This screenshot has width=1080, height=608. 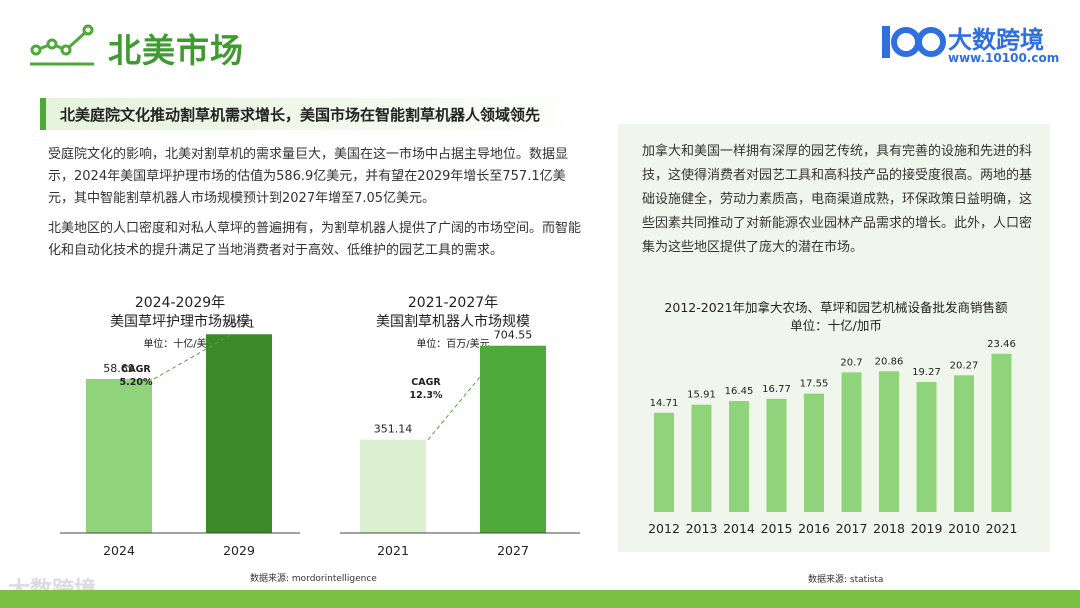 What do you see at coordinates (964, 365) in the screenshot?
I see `chart3-value-label: 20.27` at bounding box center [964, 365].